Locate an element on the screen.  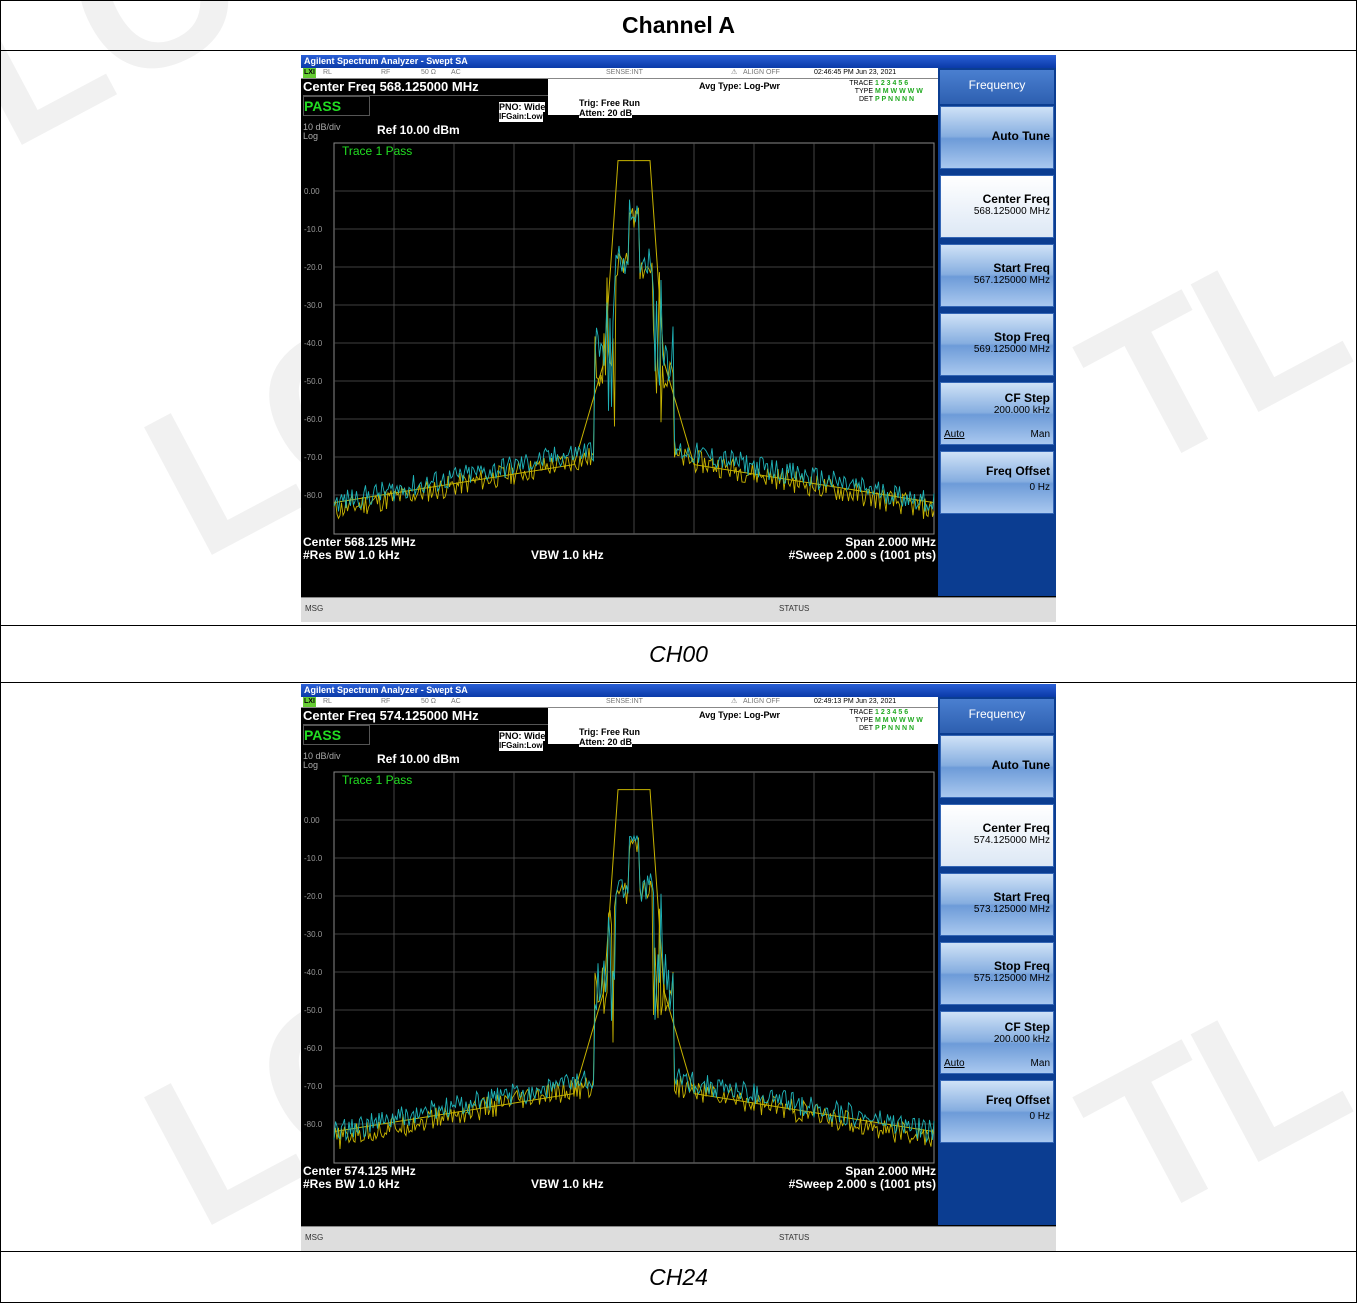
window-title: Agilent Spectrum Analyzer - Swept SA is located at coordinates (678, 61).